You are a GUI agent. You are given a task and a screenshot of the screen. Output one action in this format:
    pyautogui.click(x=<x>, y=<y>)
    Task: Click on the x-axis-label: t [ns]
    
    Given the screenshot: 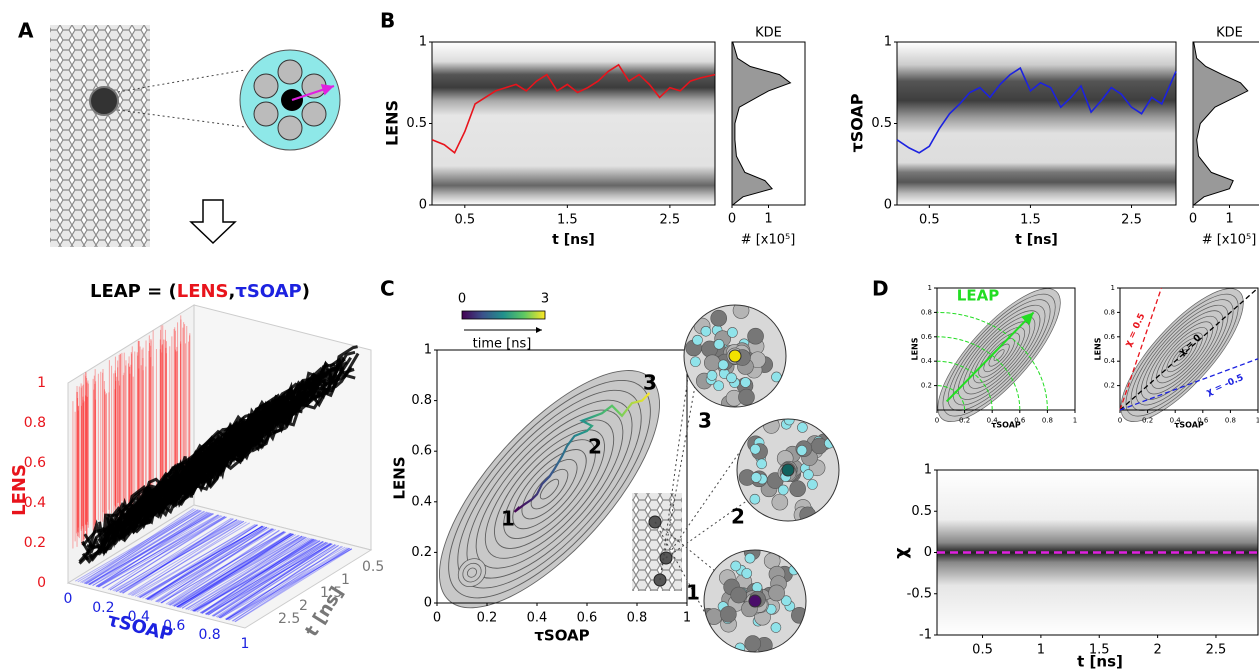 What is the action you would take?
    pyautogui.click(x=573, y=240)
    